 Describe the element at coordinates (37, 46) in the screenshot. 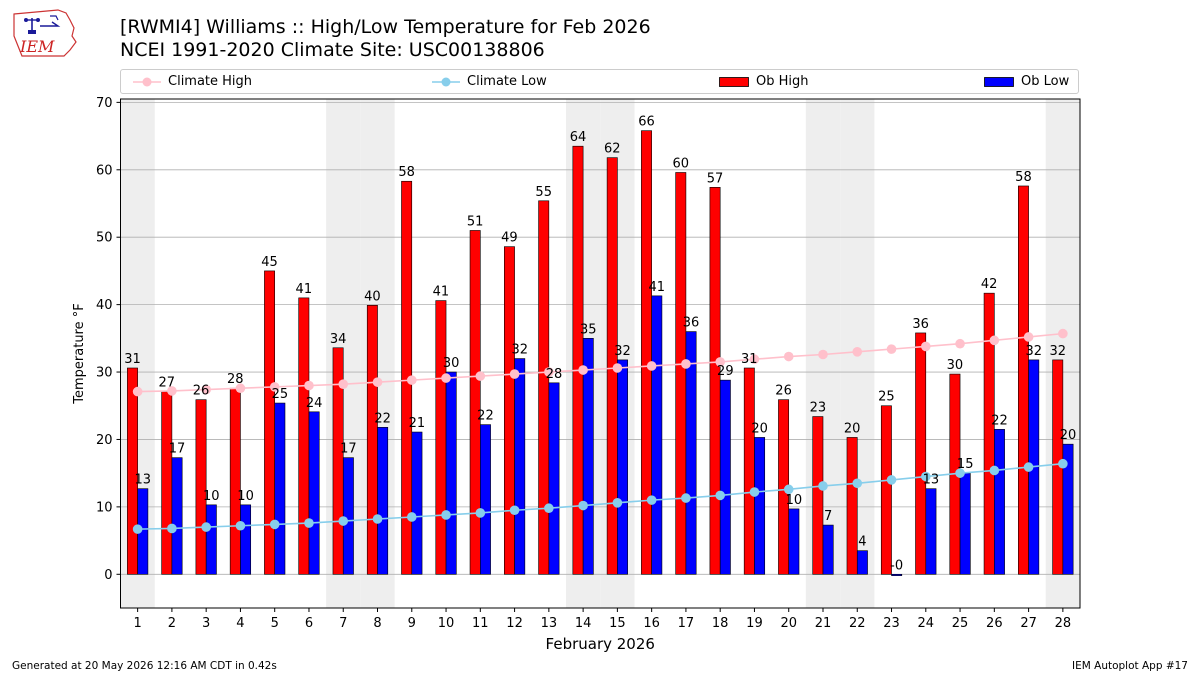

I see `logo-text: IEM` at that location.